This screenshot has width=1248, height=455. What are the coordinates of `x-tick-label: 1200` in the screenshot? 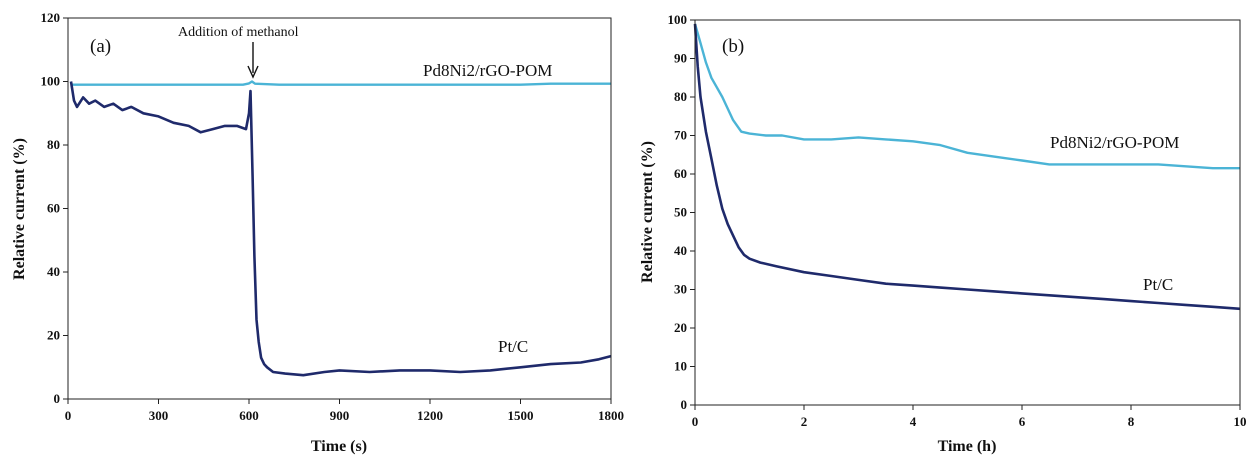 It's located at (430, 415).